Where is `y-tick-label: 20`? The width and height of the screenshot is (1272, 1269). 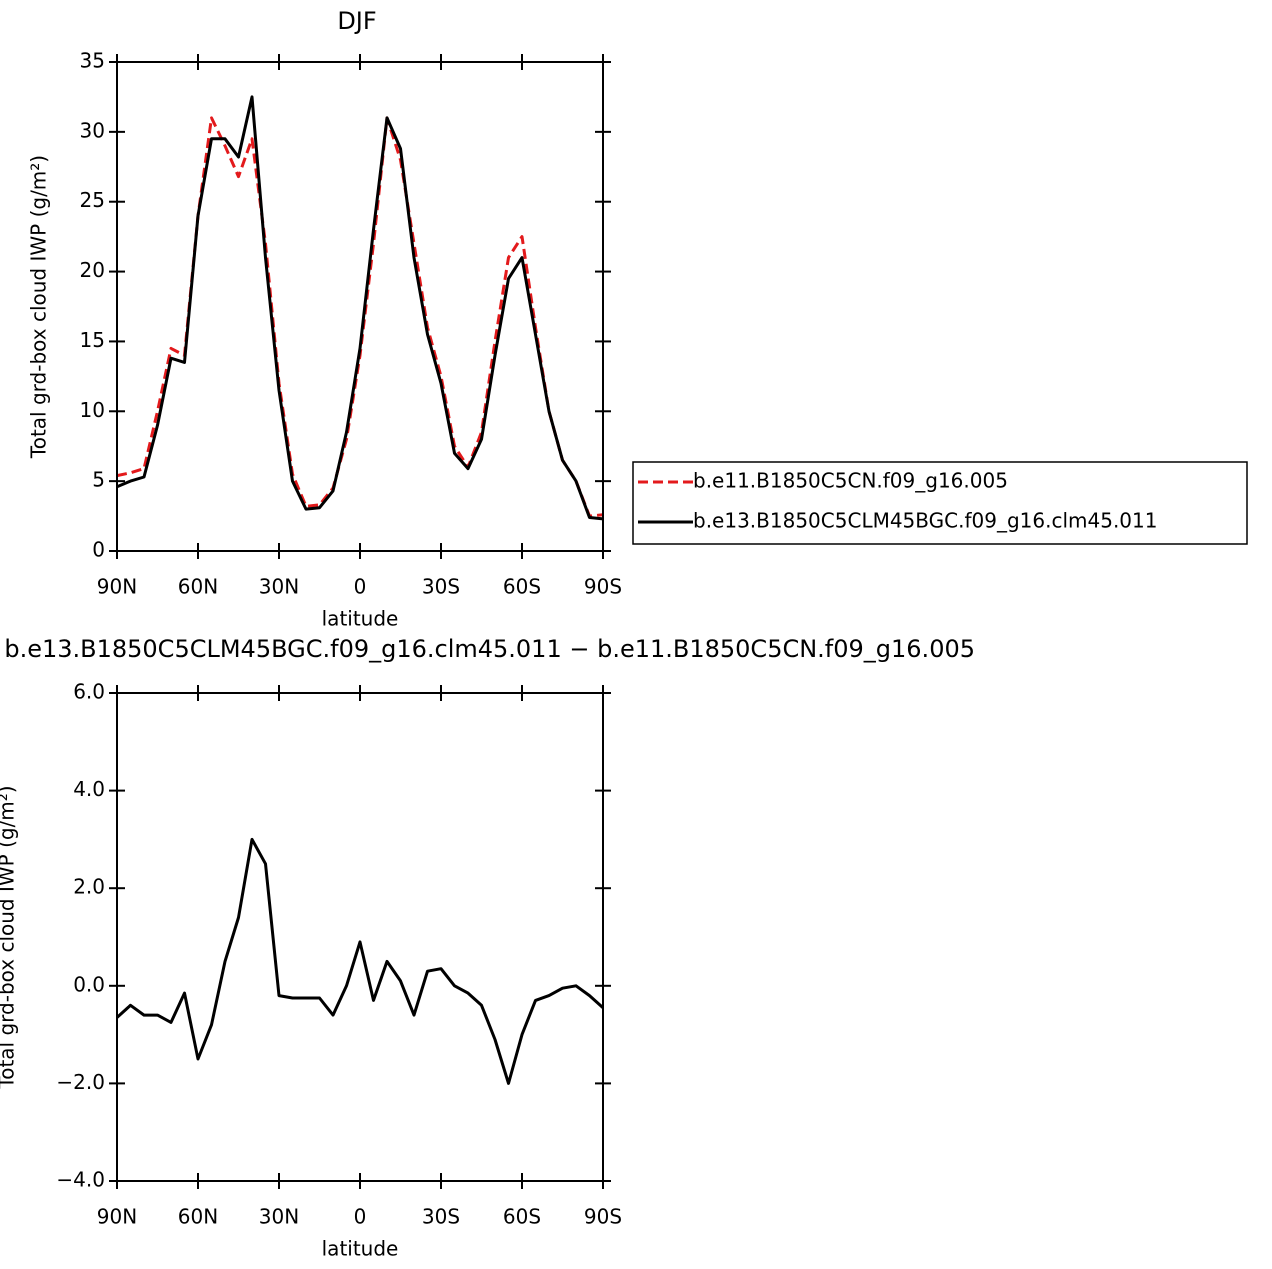 y-tick-label: 20 is located at coordinates (92, 270).